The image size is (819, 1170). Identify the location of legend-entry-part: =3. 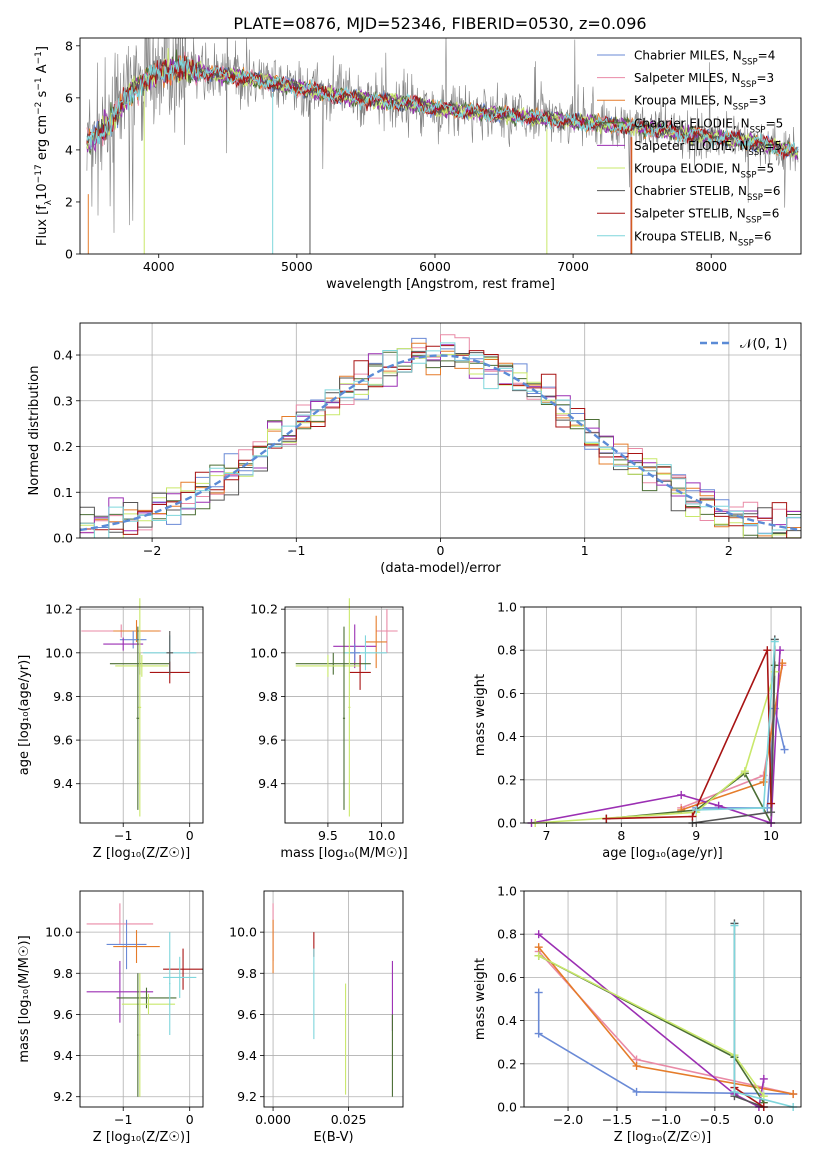
(758, 101).